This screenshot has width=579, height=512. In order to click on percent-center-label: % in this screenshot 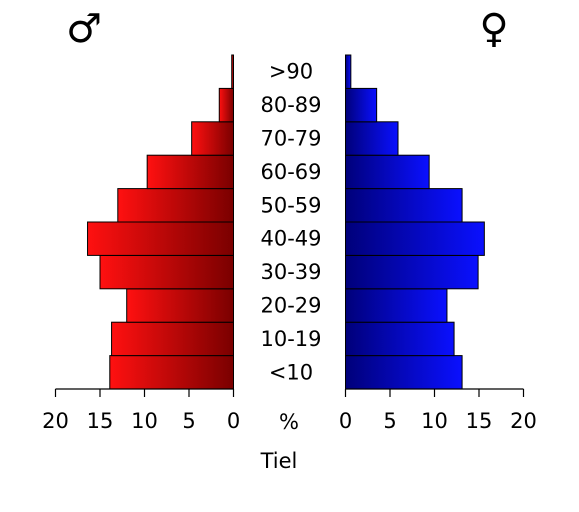, I will do `click(289, 422)`.